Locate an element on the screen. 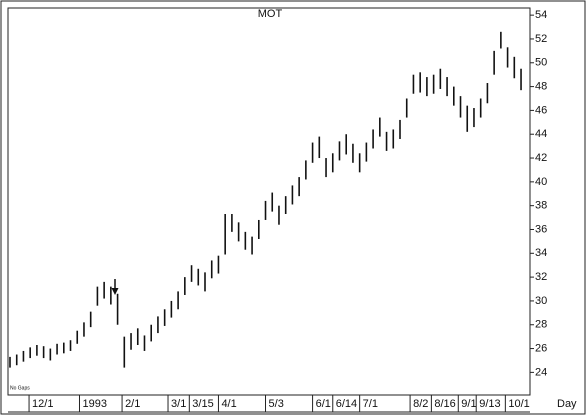  y-tick-label: 36 is located at coordinates (541, 229).